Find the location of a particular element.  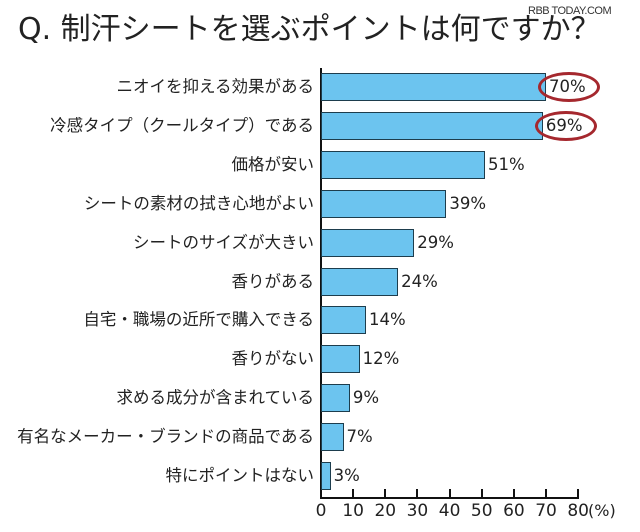

value-label: 7% is located at coordinates (359, 437).